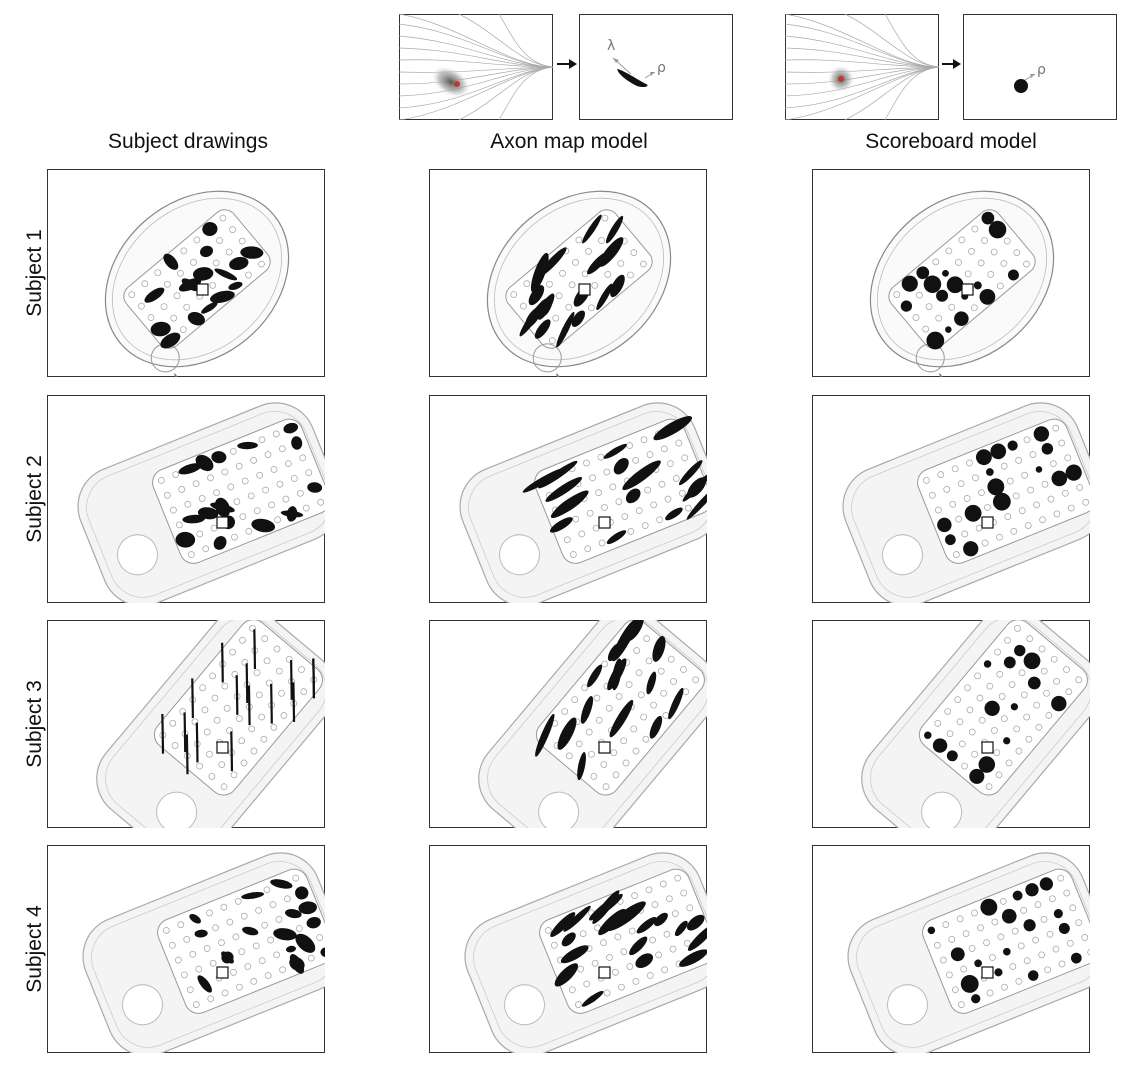  Describe the element at coordinates (566, 67) in the screenshot. I see `inset-arrow-axon` at that location.